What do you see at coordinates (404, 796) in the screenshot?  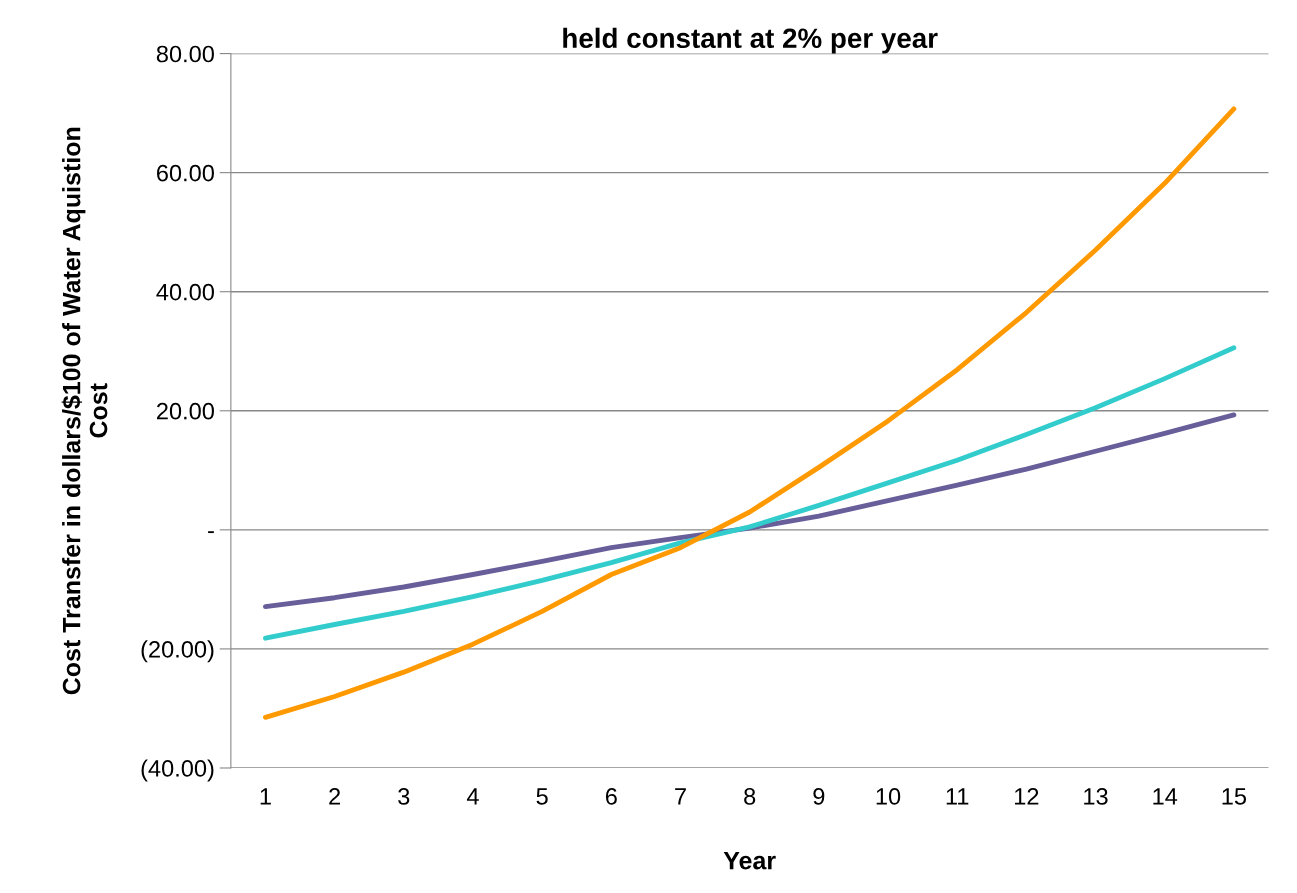 I see `x-tick-label: 3` at bounding box center [404, 796].